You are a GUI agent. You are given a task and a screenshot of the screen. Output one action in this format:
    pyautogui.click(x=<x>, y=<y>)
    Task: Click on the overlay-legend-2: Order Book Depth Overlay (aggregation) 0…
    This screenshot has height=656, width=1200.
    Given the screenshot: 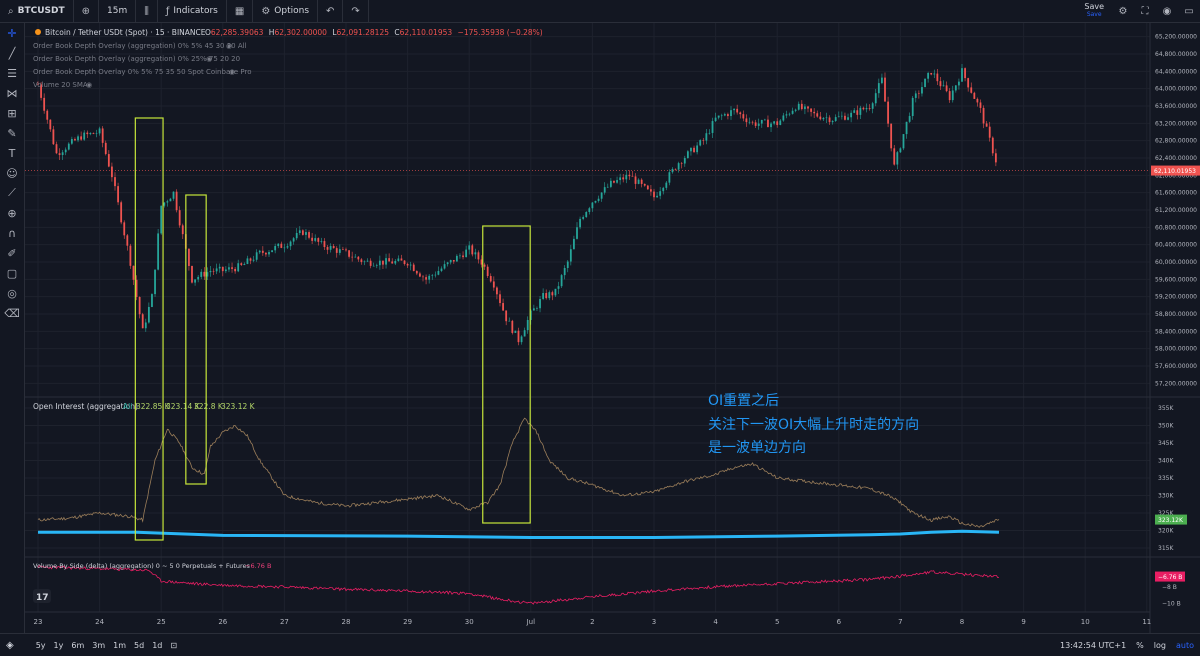 What is the action you would take?
    pyautogui.click(x=136, y=59)
    